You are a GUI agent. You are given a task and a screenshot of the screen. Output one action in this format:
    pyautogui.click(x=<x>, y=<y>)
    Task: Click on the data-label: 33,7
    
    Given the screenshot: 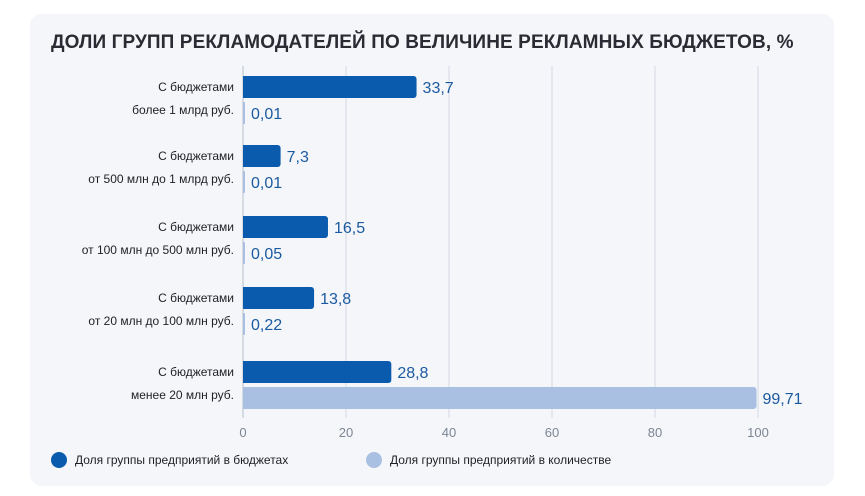 What is the action you would take?
    pyautogui.click(x=438, y=88)
    